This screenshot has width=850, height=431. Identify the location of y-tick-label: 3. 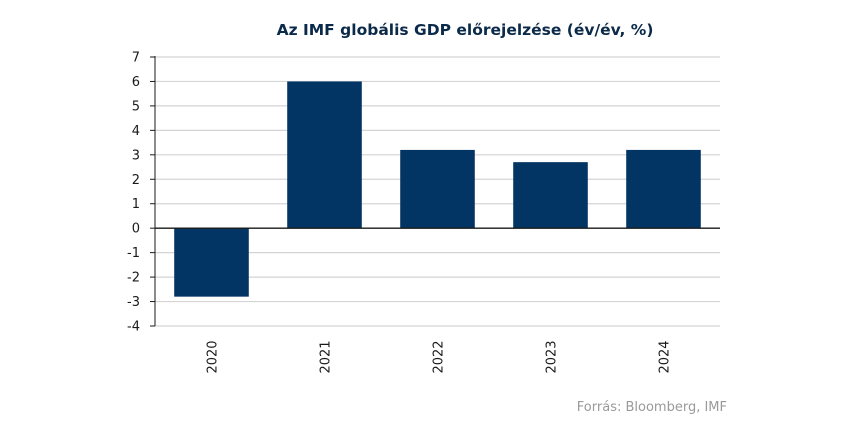
(136, 155).